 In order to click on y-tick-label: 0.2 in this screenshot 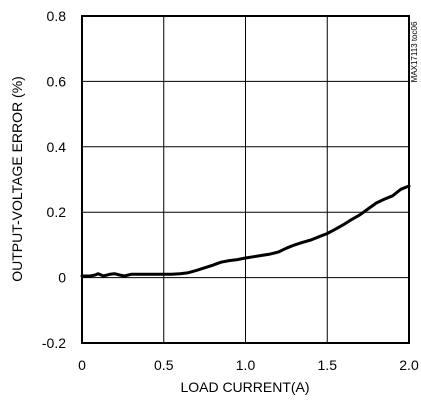, I will do `click(57, 212)`.